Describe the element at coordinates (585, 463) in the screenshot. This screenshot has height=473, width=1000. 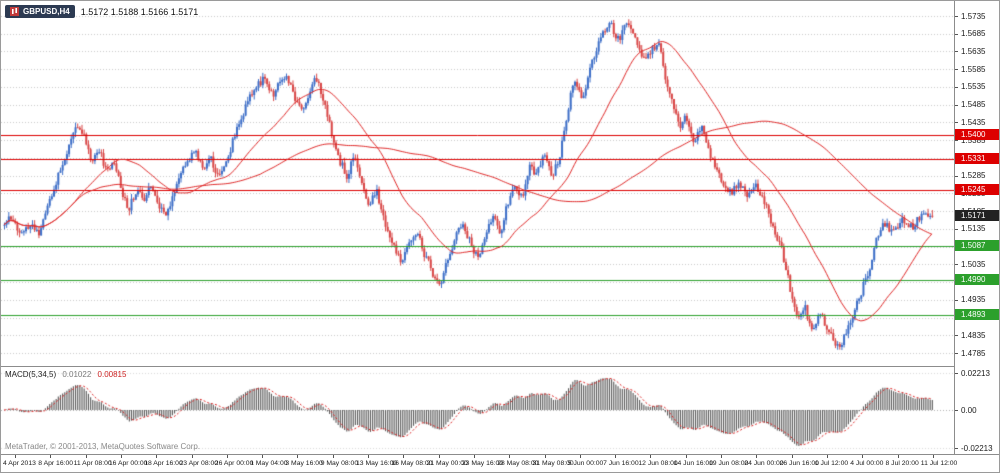
I see `time-axis-label: 5 Jun 00:00` at that location.